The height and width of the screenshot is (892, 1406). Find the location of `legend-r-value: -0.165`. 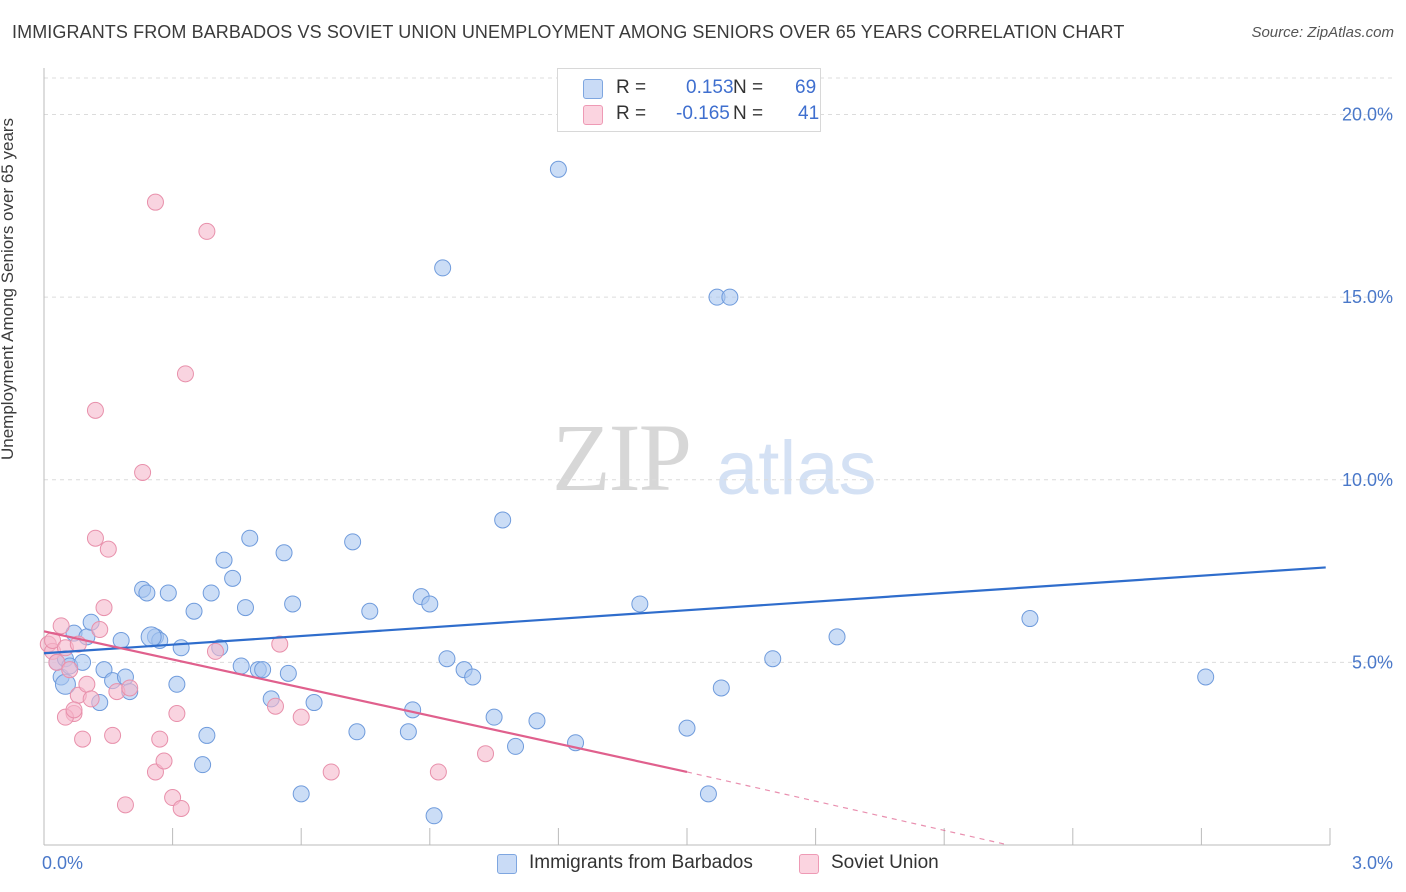

legend-r-value: -0.165 is located at coordinates (703, 113).